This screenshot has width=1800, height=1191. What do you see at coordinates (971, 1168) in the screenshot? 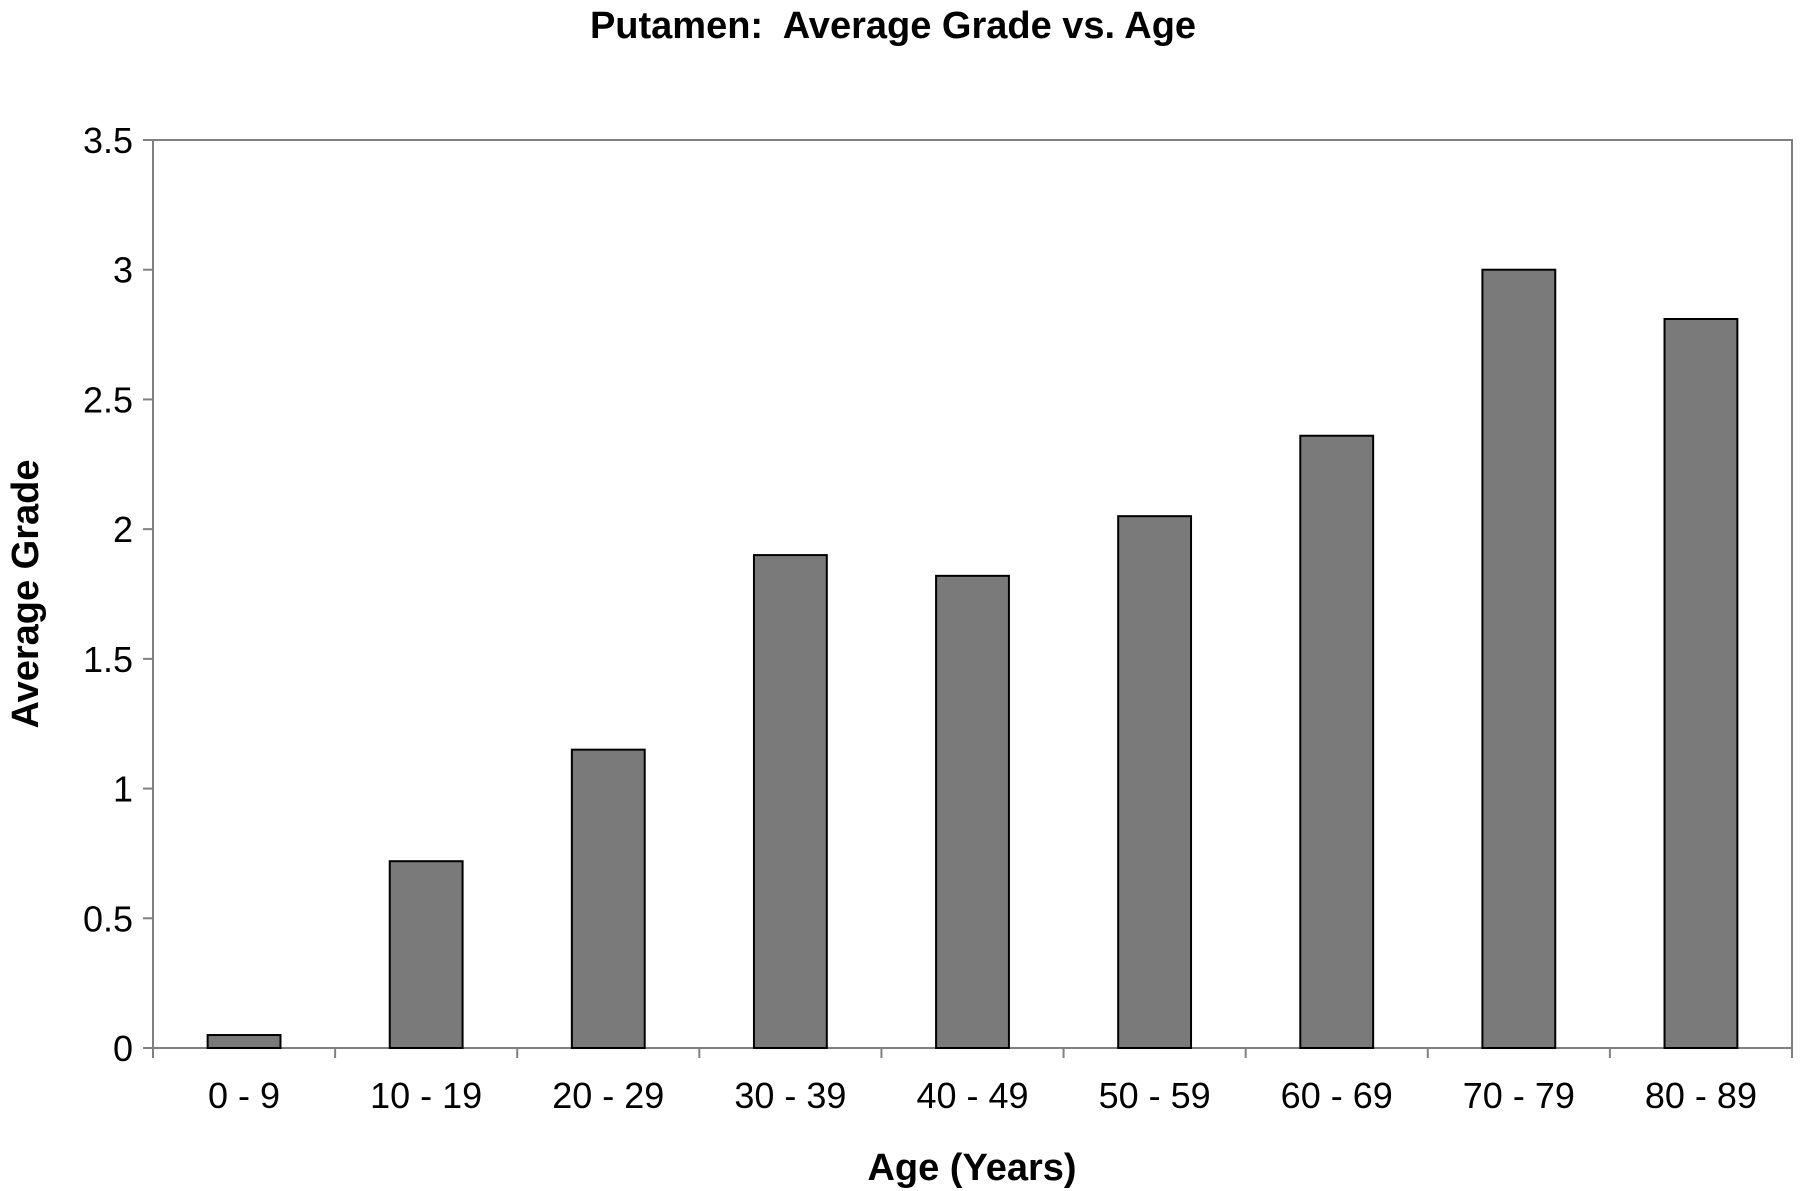
I see `x-axis-label: Age (Years)` at bounding box center [971, 1168].